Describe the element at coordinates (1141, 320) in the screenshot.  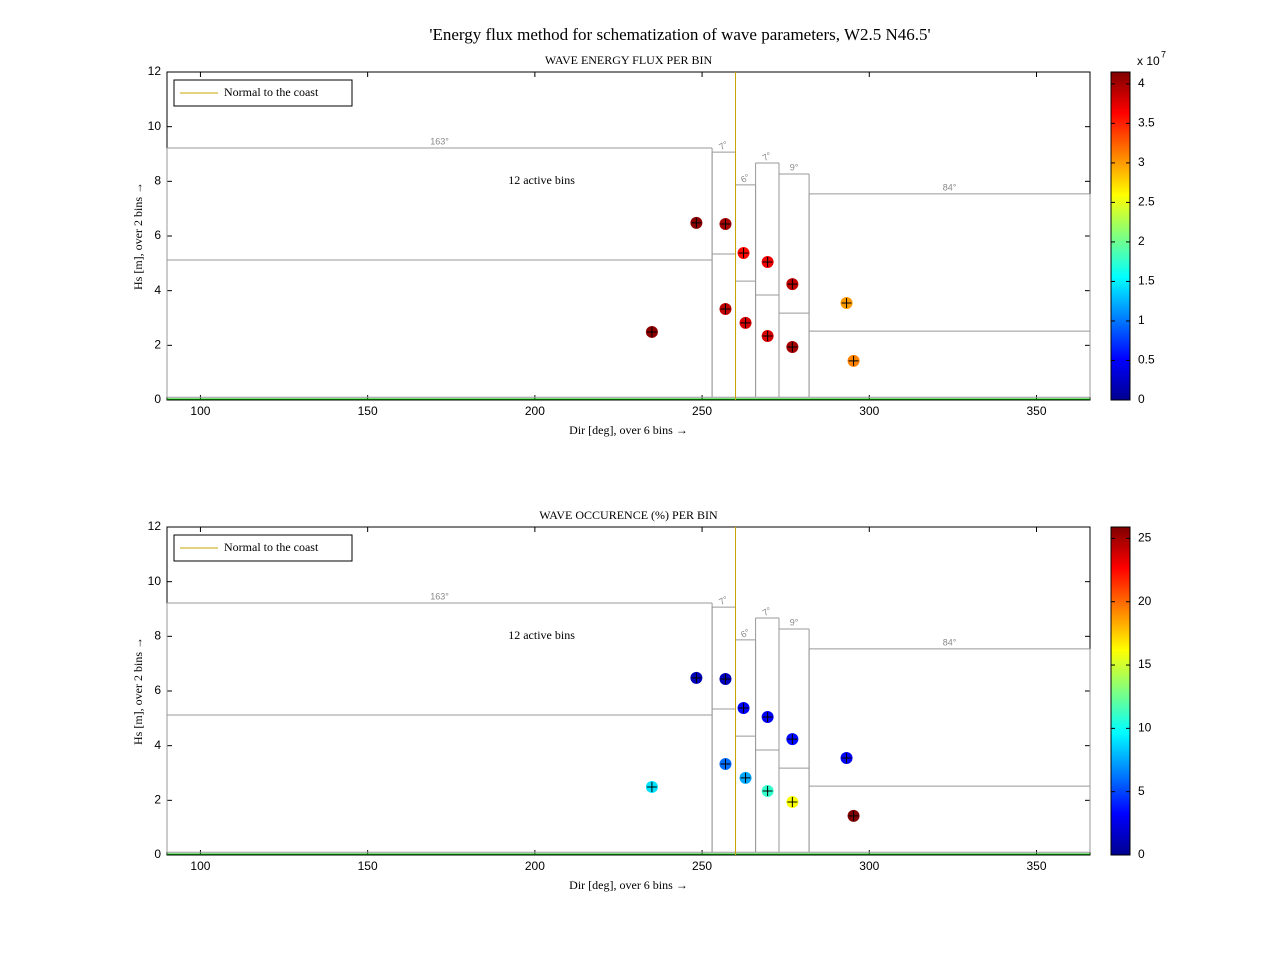
I see `colorbar-tick-label: 1` at that location.